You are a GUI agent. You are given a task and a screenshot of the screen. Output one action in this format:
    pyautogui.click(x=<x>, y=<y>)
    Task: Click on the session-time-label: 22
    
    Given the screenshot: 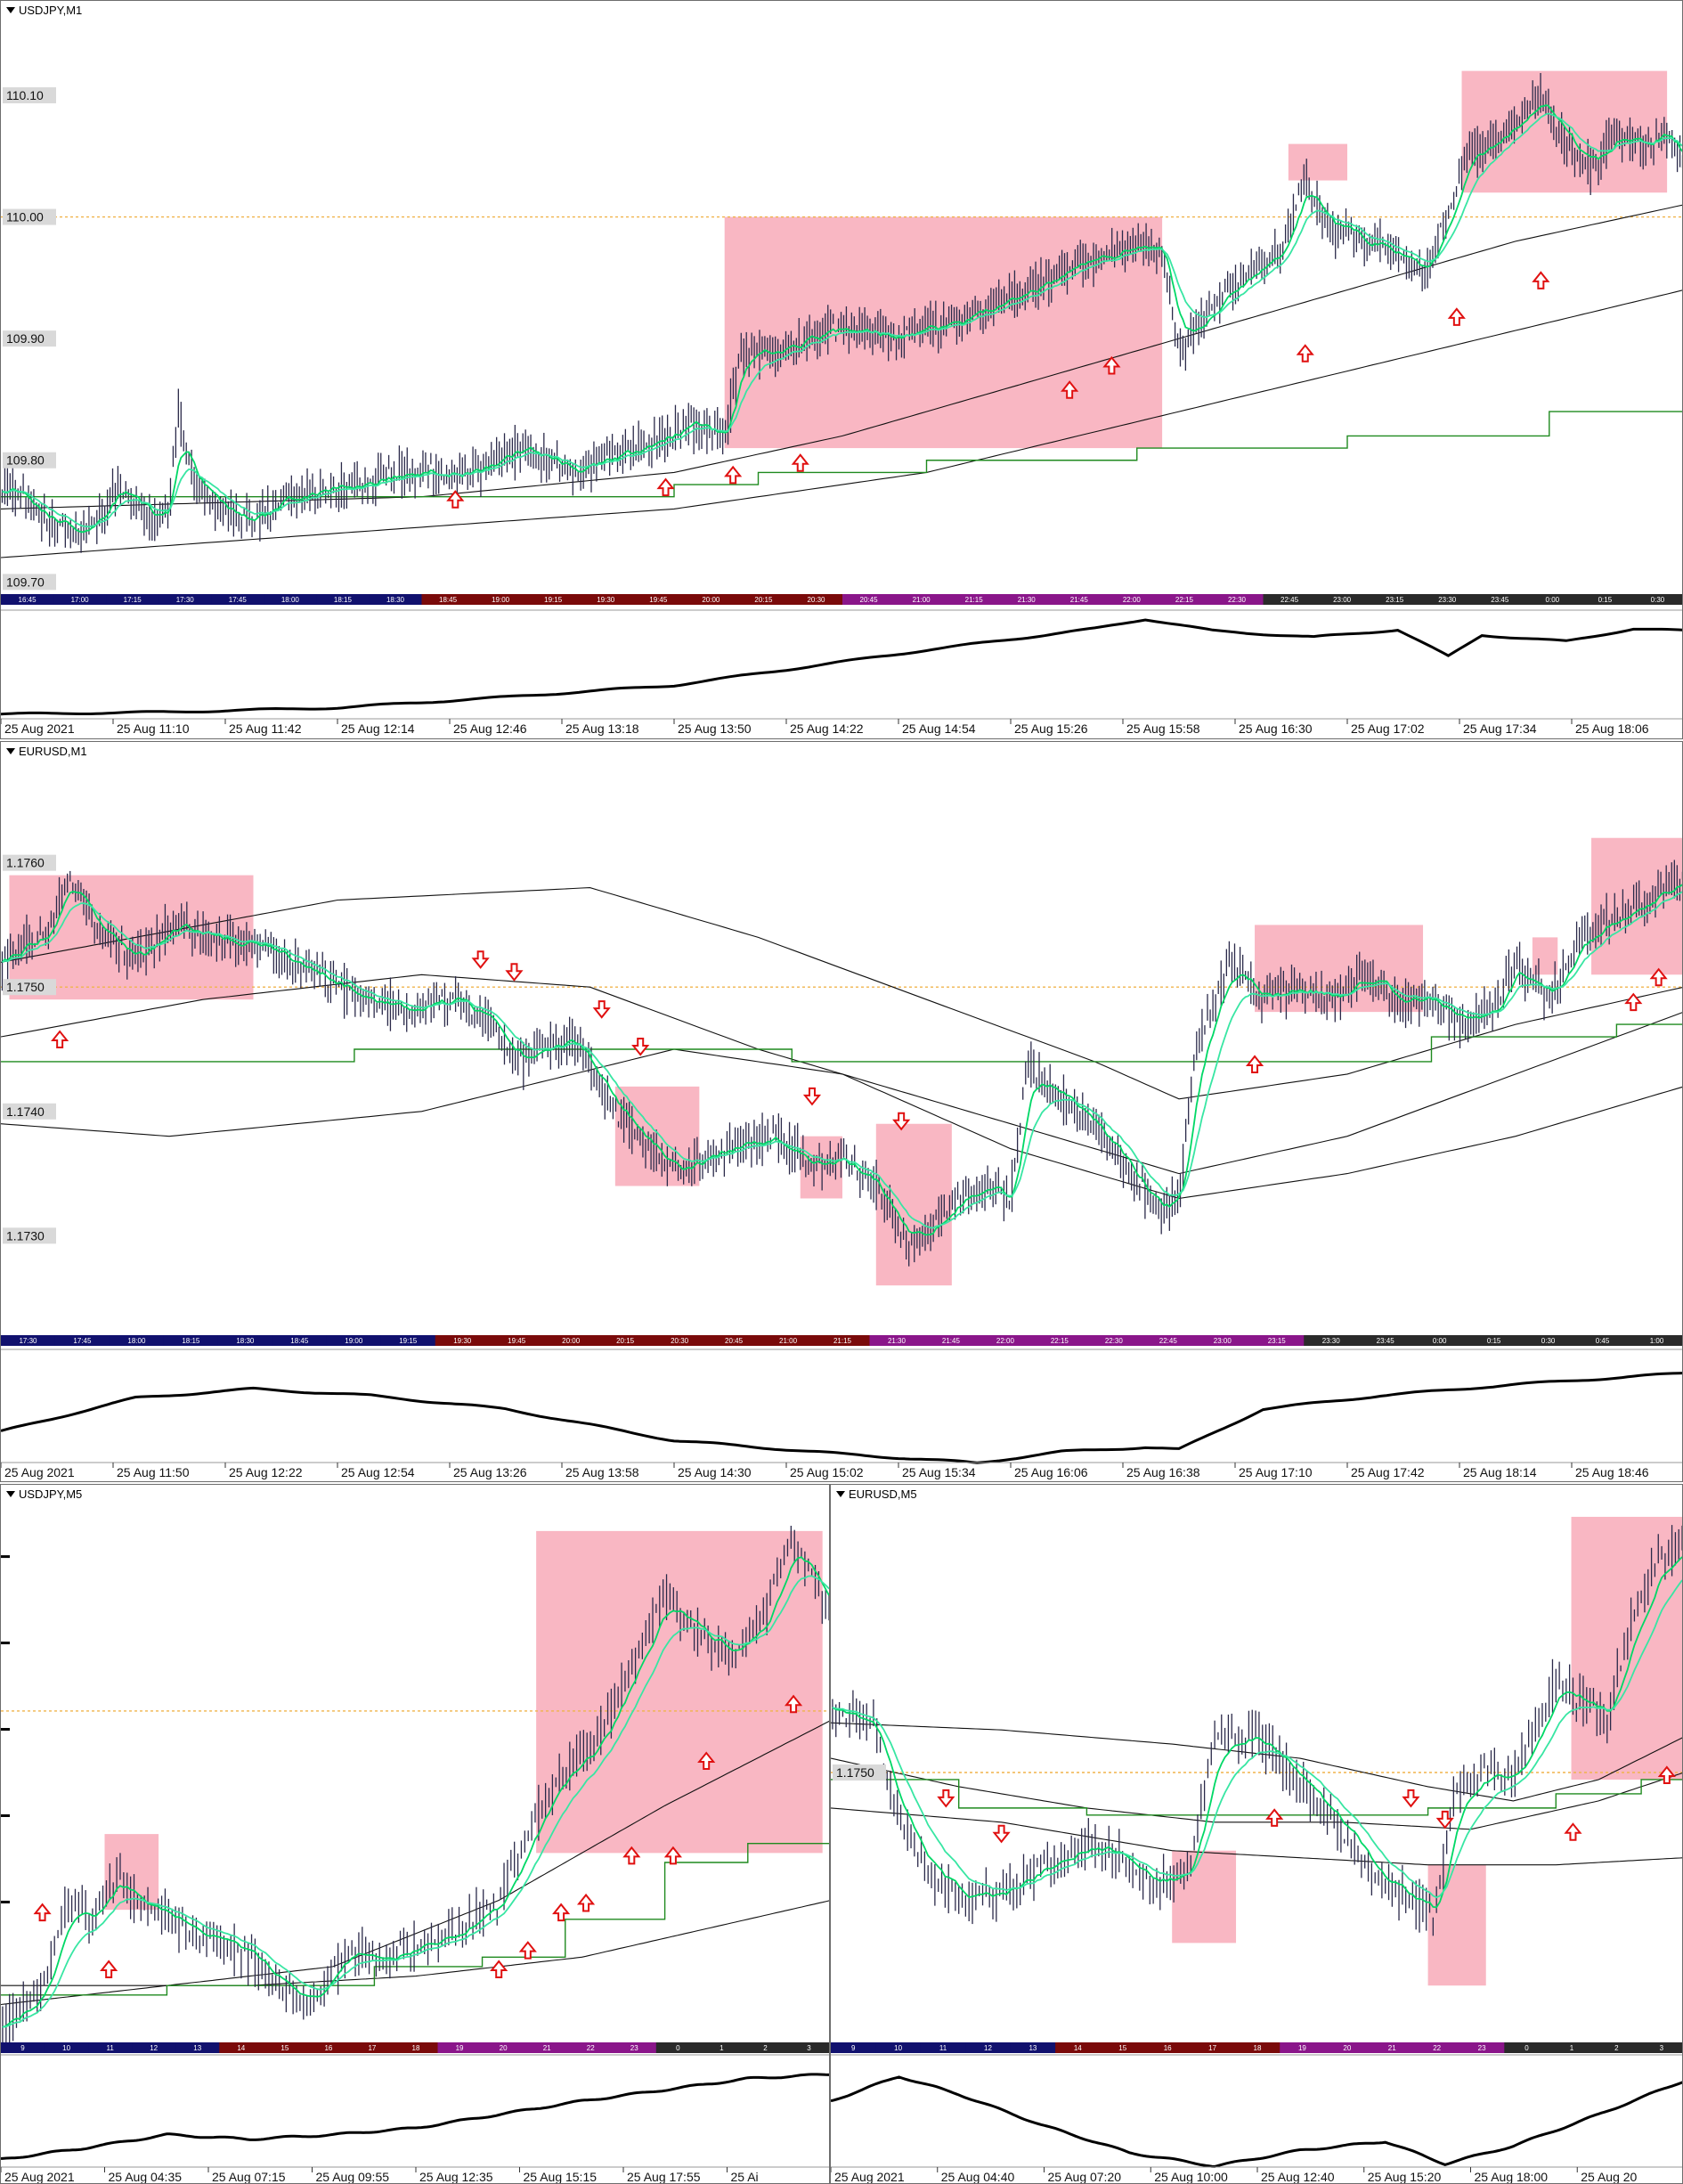 What is the action you would take?
    pyautogui.click(x=591, y=2048)
    